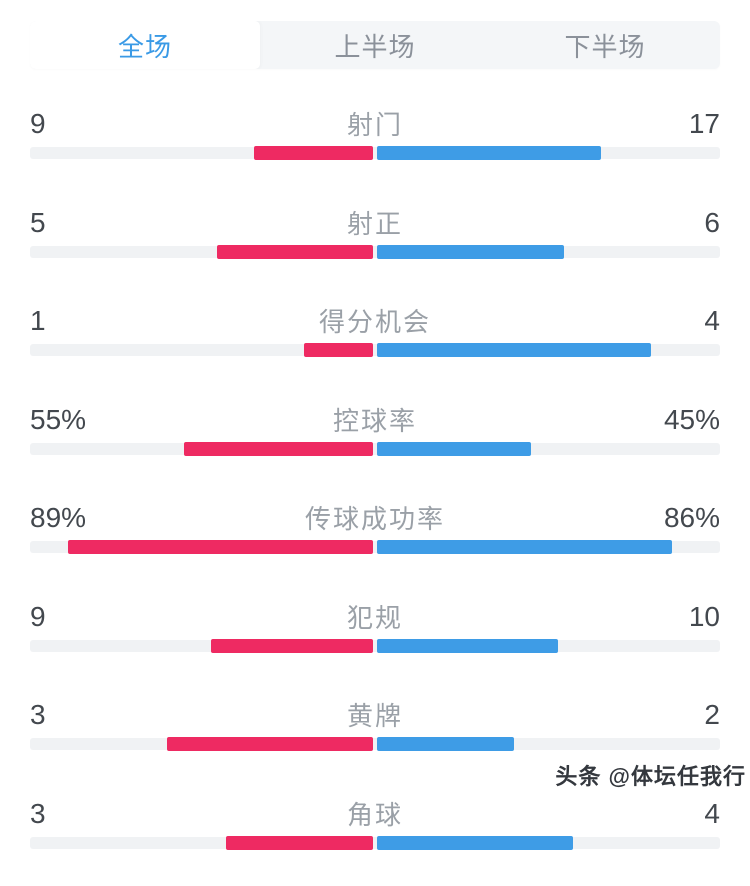  Describe the element at coordinates (704, 617) in the screenshot. I see `away-value: 10` at that location.